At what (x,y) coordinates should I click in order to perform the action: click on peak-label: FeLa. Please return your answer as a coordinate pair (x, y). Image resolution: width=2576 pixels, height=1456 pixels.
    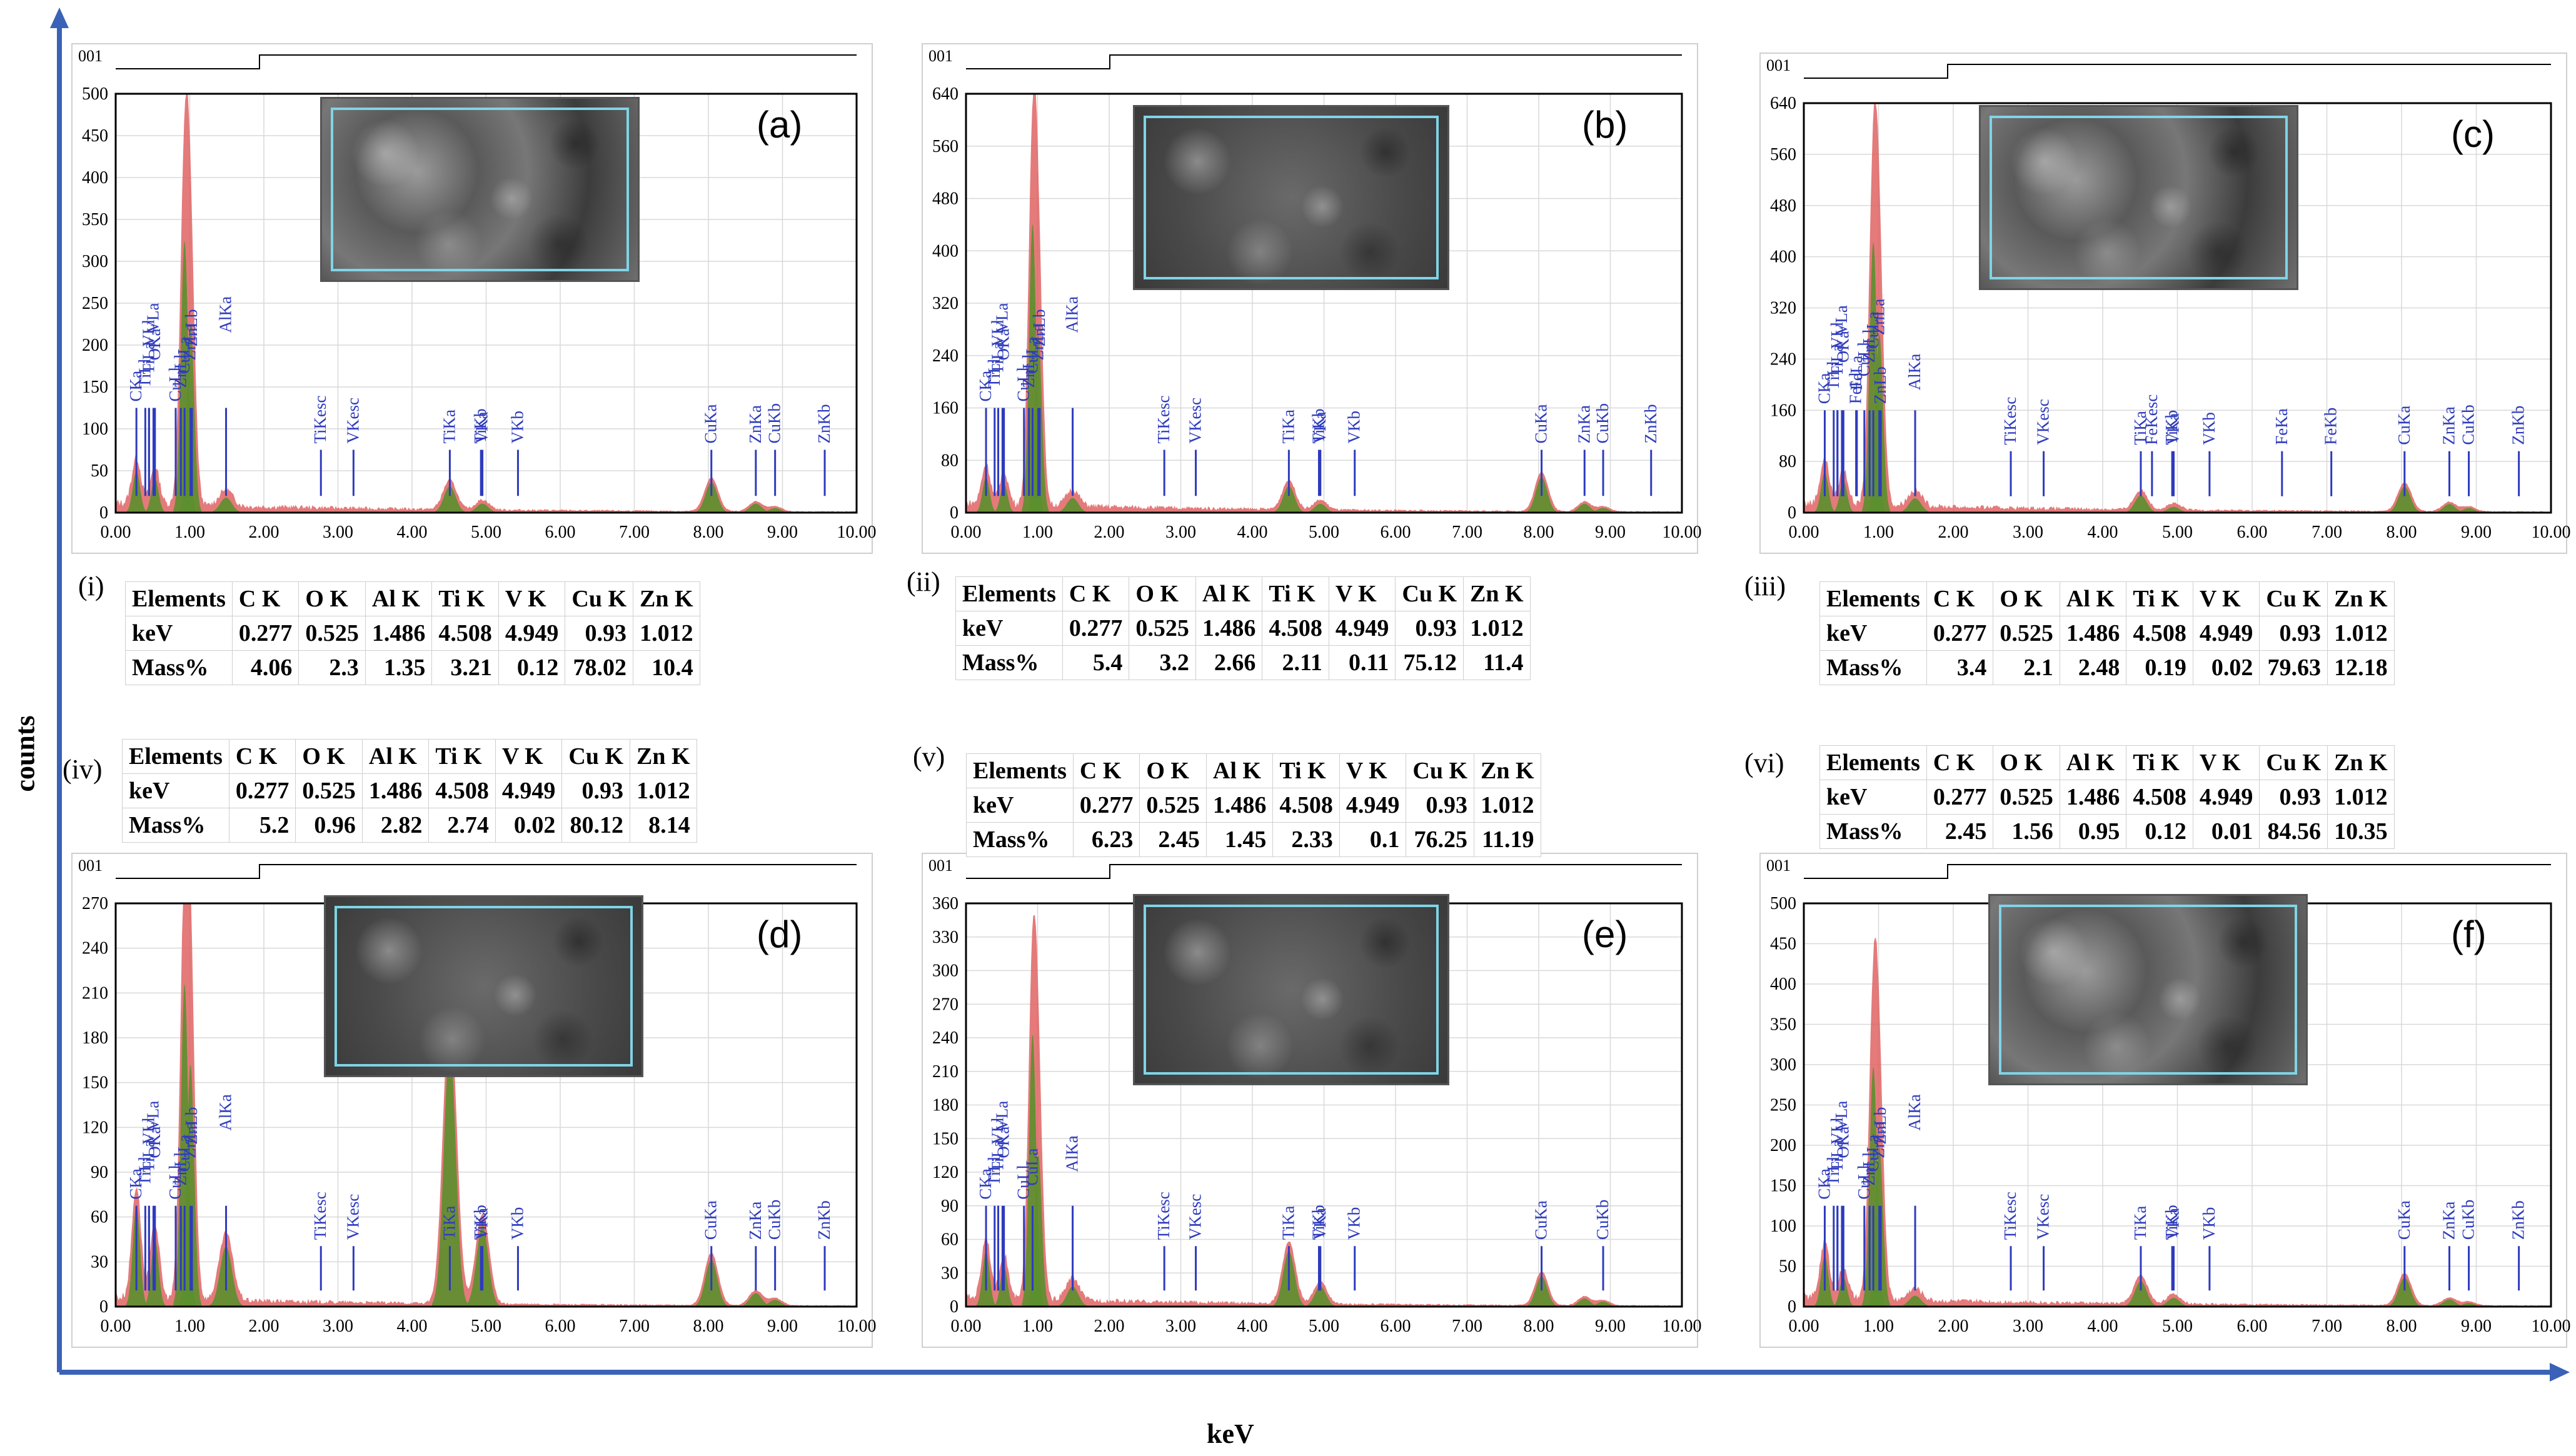
    Looking at the image, I should click on (1856, 373).